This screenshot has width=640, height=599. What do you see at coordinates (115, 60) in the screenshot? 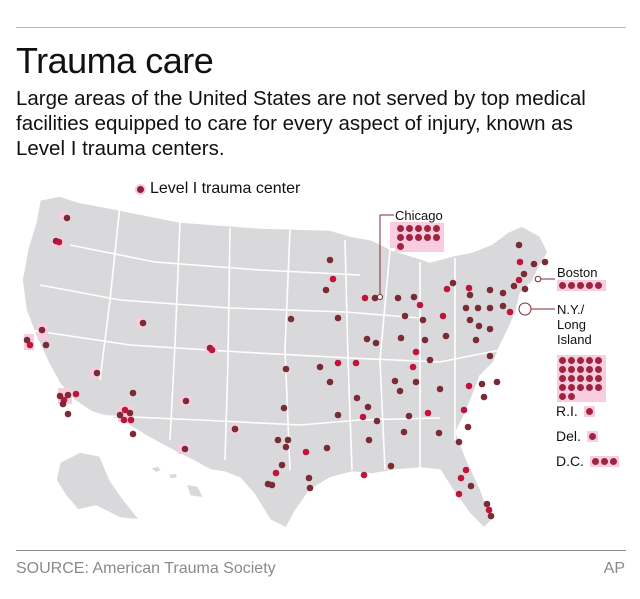
I see `page-title: Trauma care` at bounding box center [115, 60].